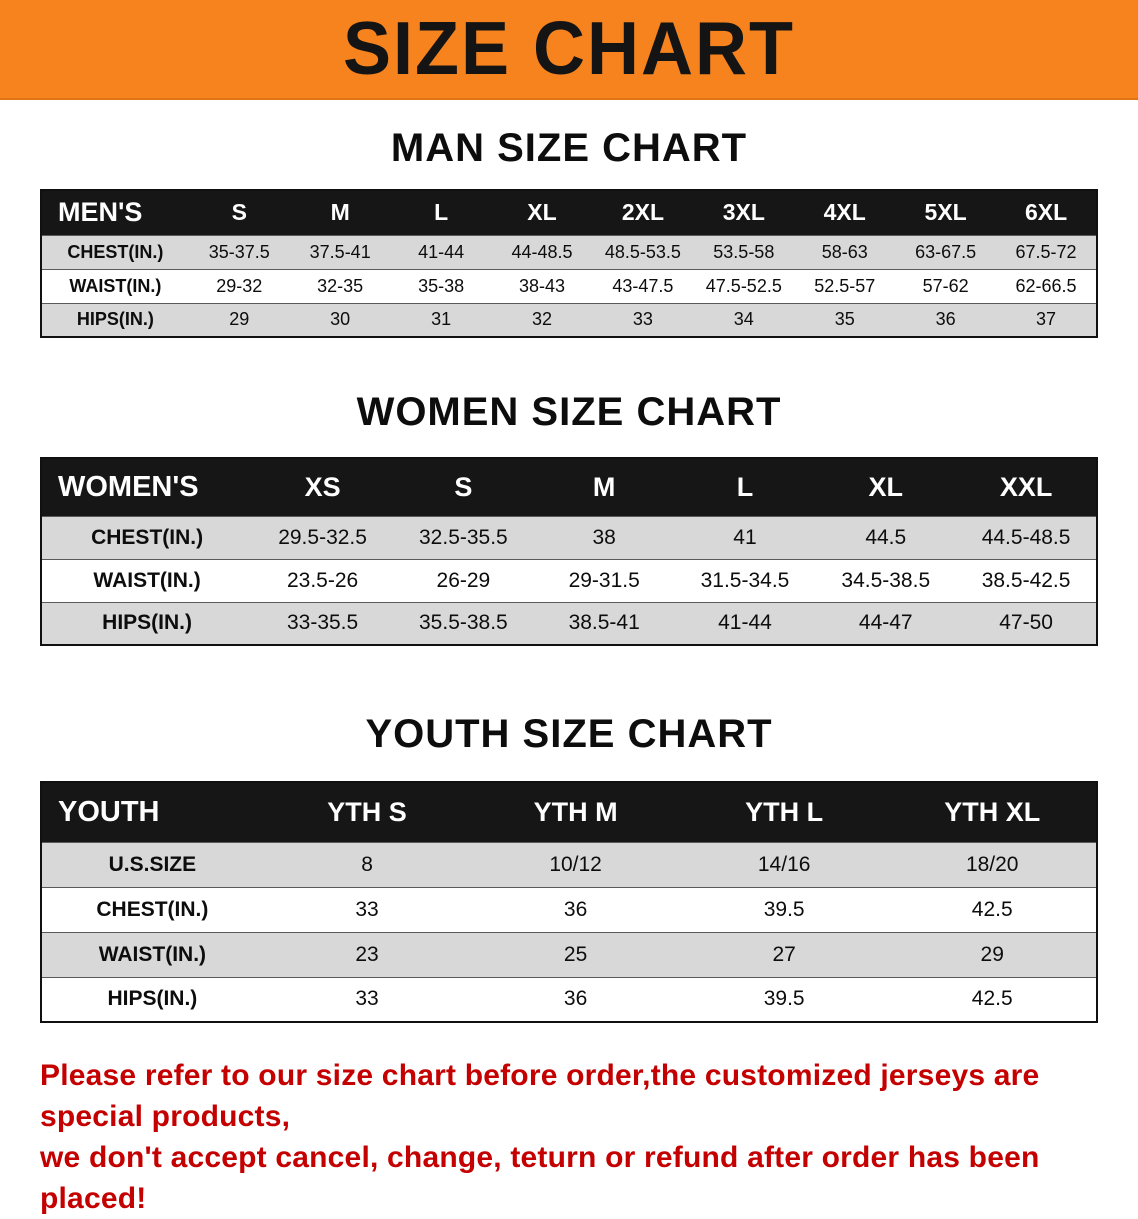 The width and height of the screenshot is (1138, 1219). Describe the element at coordinates (542, 251) in the screenshot. I see `size-value: 44-48.5` at that location.